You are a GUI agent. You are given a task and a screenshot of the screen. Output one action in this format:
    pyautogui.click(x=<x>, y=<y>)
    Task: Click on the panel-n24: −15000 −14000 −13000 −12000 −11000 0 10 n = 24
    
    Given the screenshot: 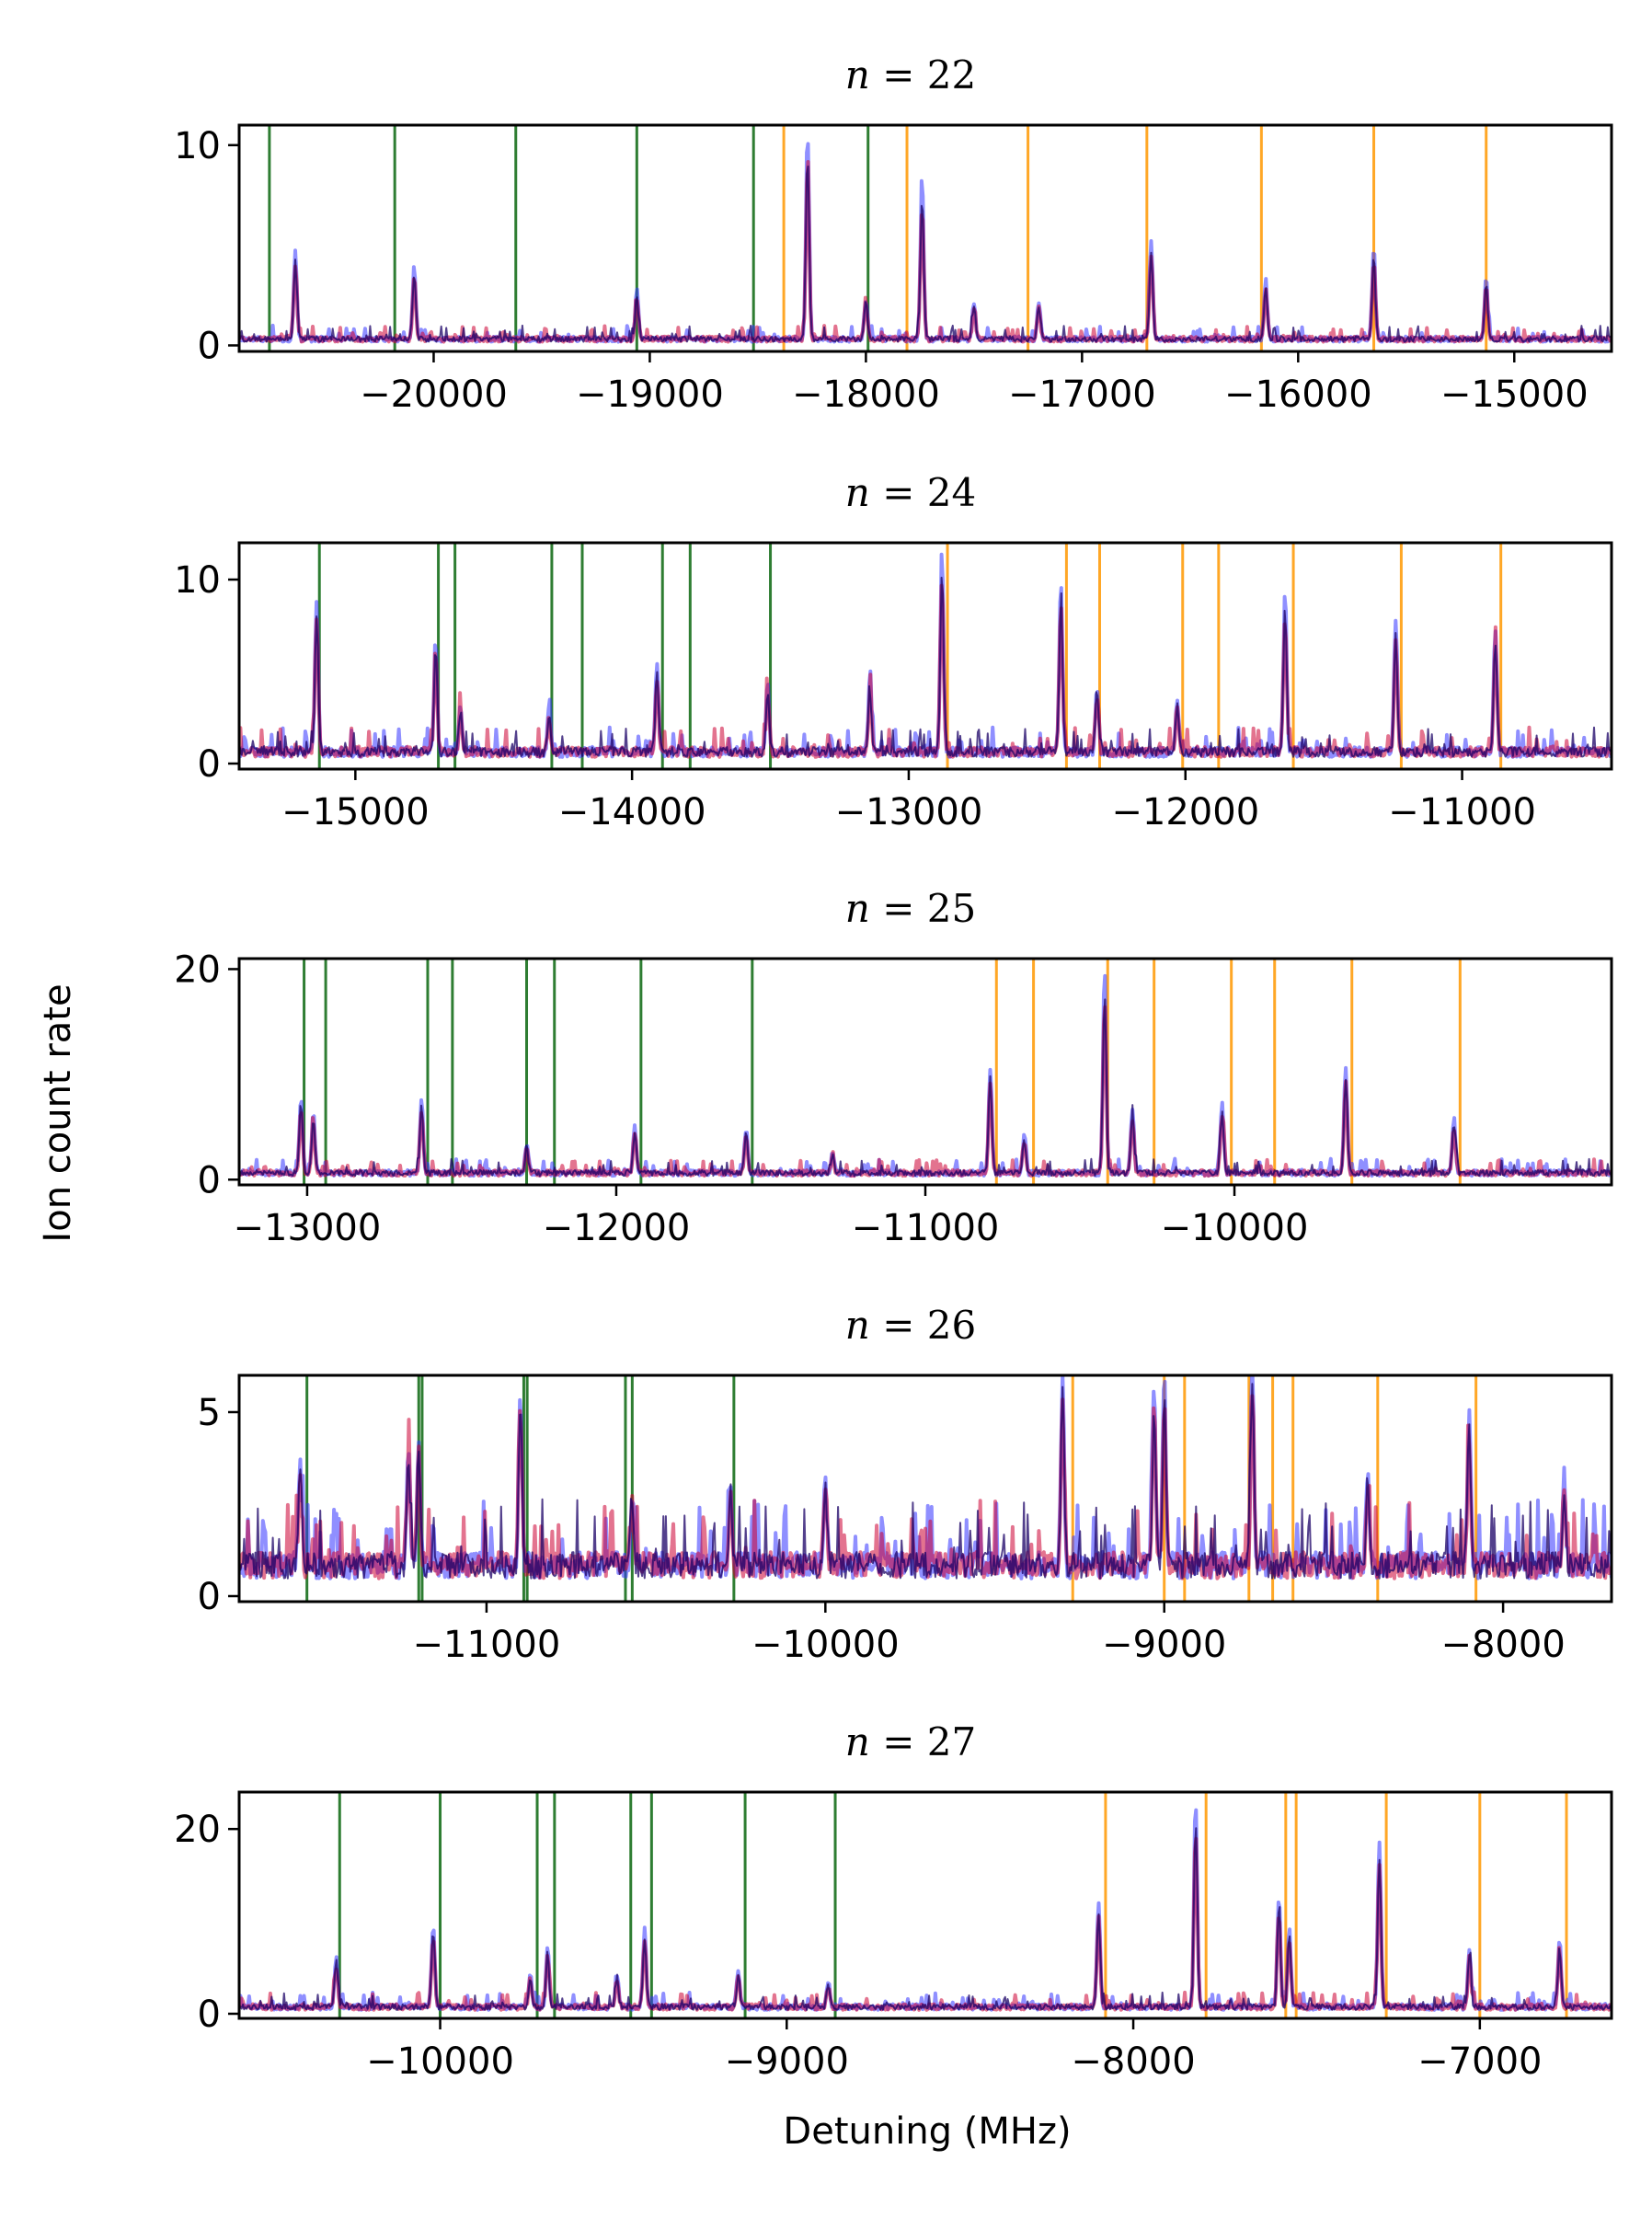 What is the action you would take?
    pyautogui.click(x=893, y=651)
    